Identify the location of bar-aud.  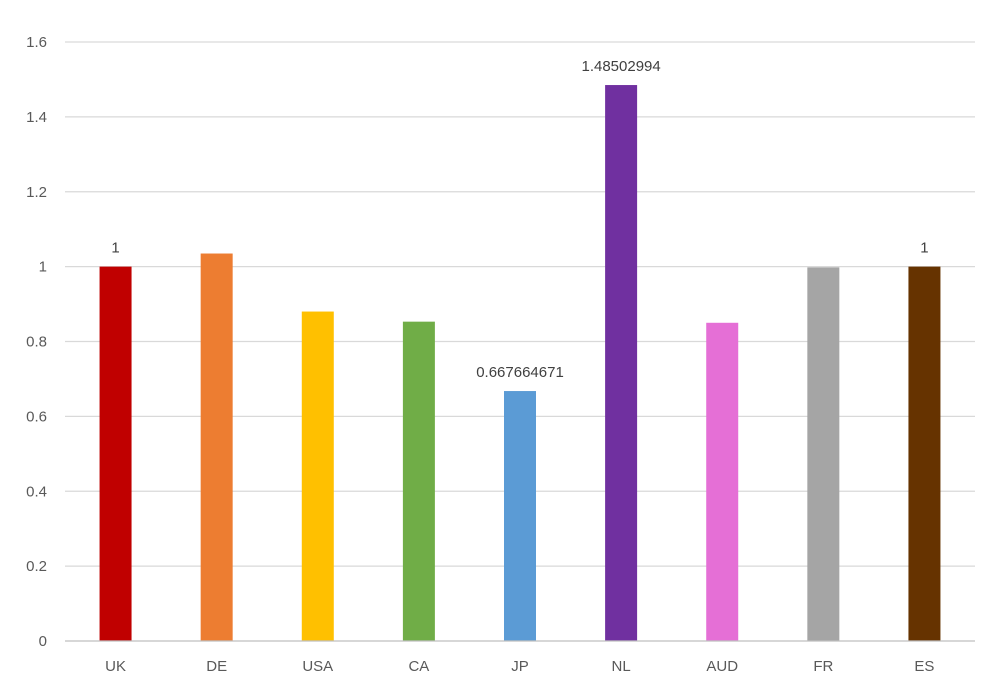
(722, 481).